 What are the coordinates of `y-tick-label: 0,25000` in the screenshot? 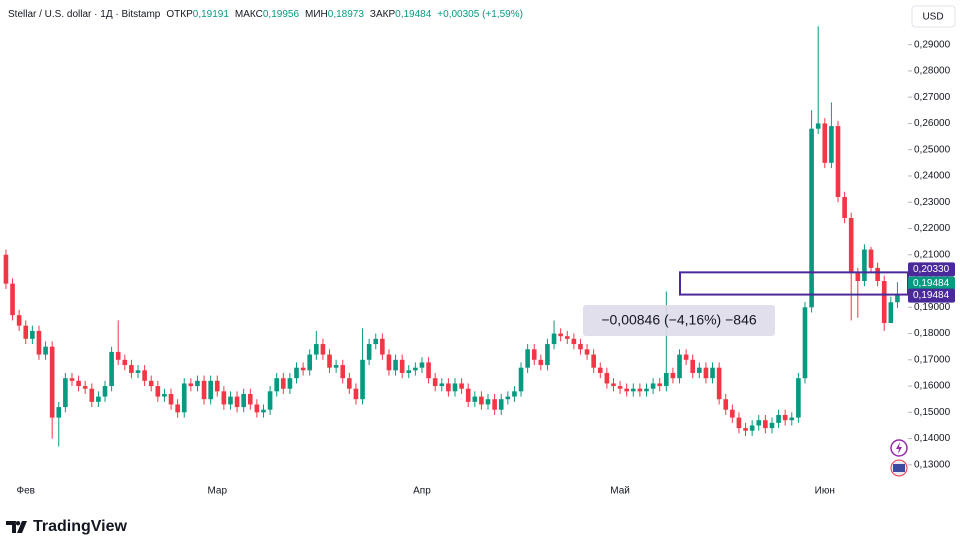 It's located at (932, 149).